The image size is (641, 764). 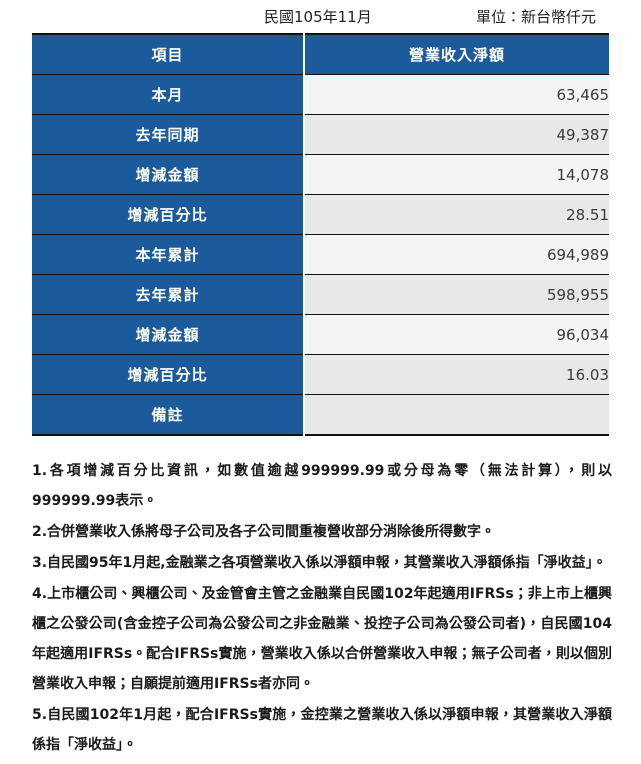 I want to click on table-row: 增減金額 96,034, so click(x=320, y=334).